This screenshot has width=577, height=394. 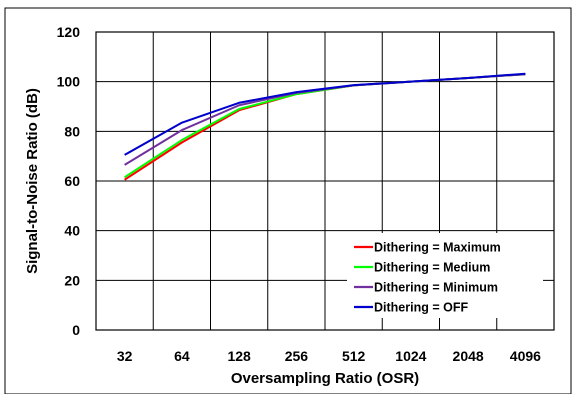 What do you see at coordinates (525, 356) in the screenshot?
I see `x-tick-label: 4096` at bounding box center [525, 356].